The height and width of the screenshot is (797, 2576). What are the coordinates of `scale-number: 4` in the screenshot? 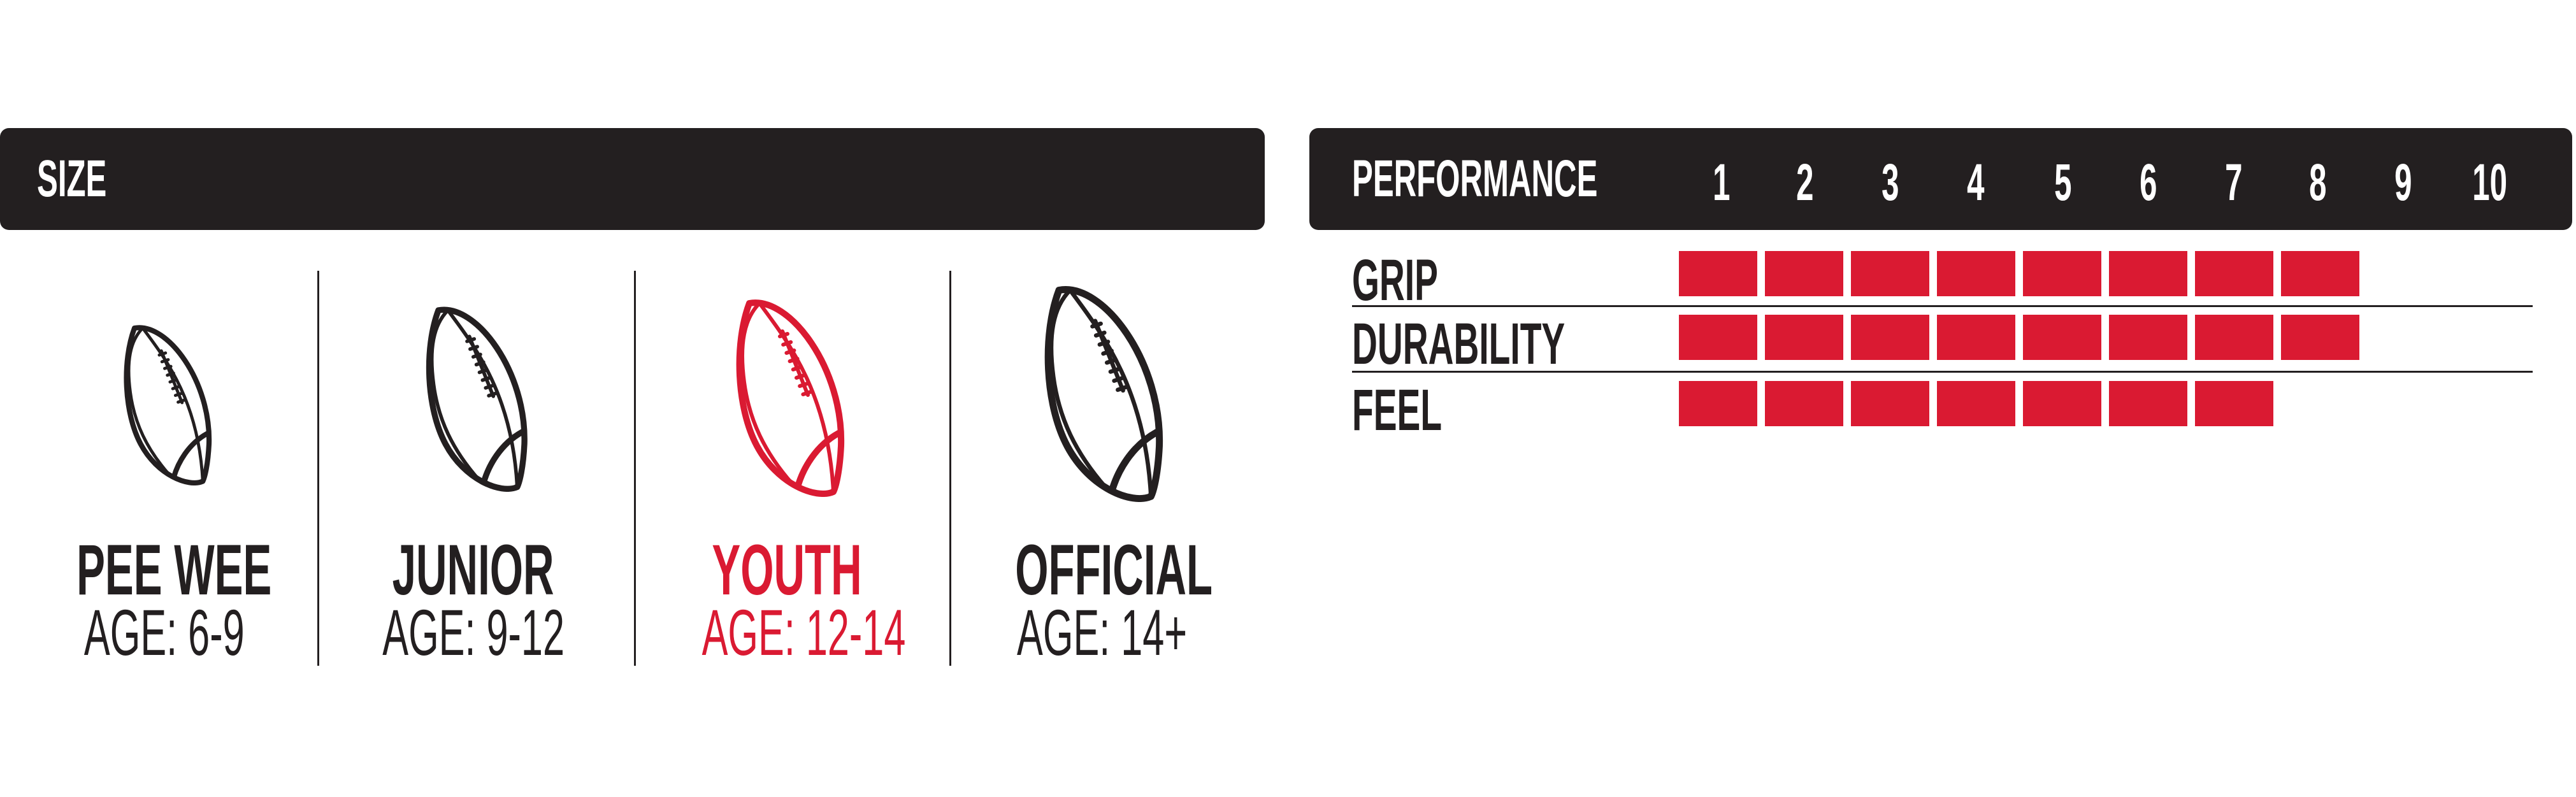 It's located at (1976, 183).